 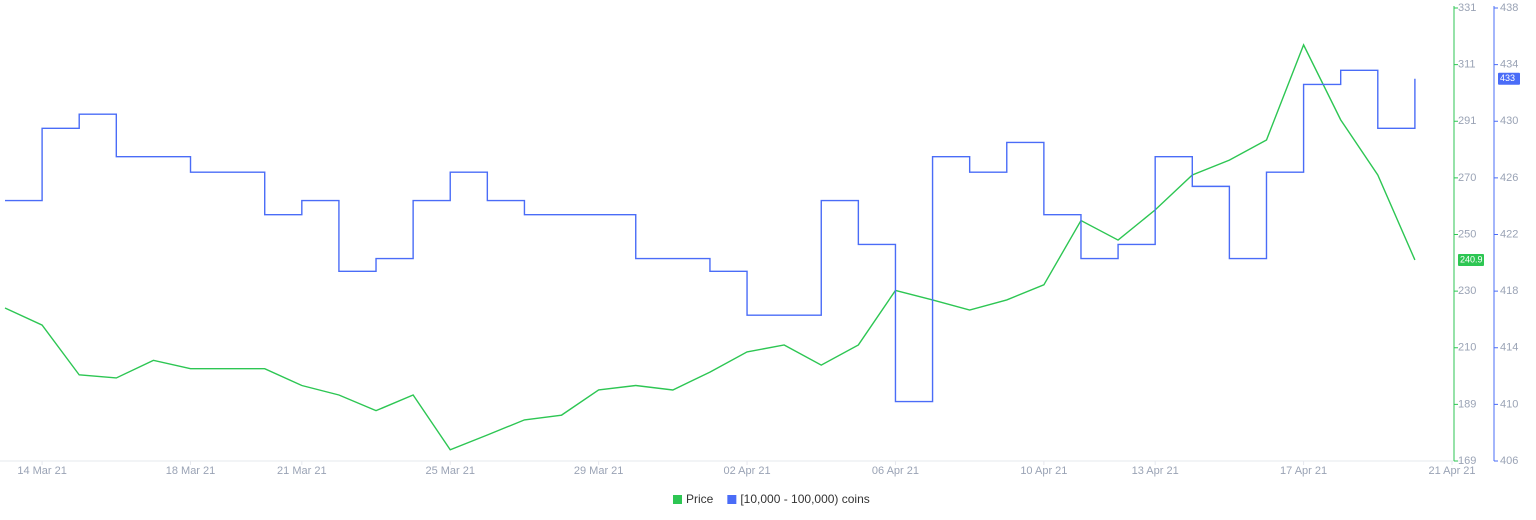 I want to click on y2-tick-label: 414, so click(x=1509, y=348).